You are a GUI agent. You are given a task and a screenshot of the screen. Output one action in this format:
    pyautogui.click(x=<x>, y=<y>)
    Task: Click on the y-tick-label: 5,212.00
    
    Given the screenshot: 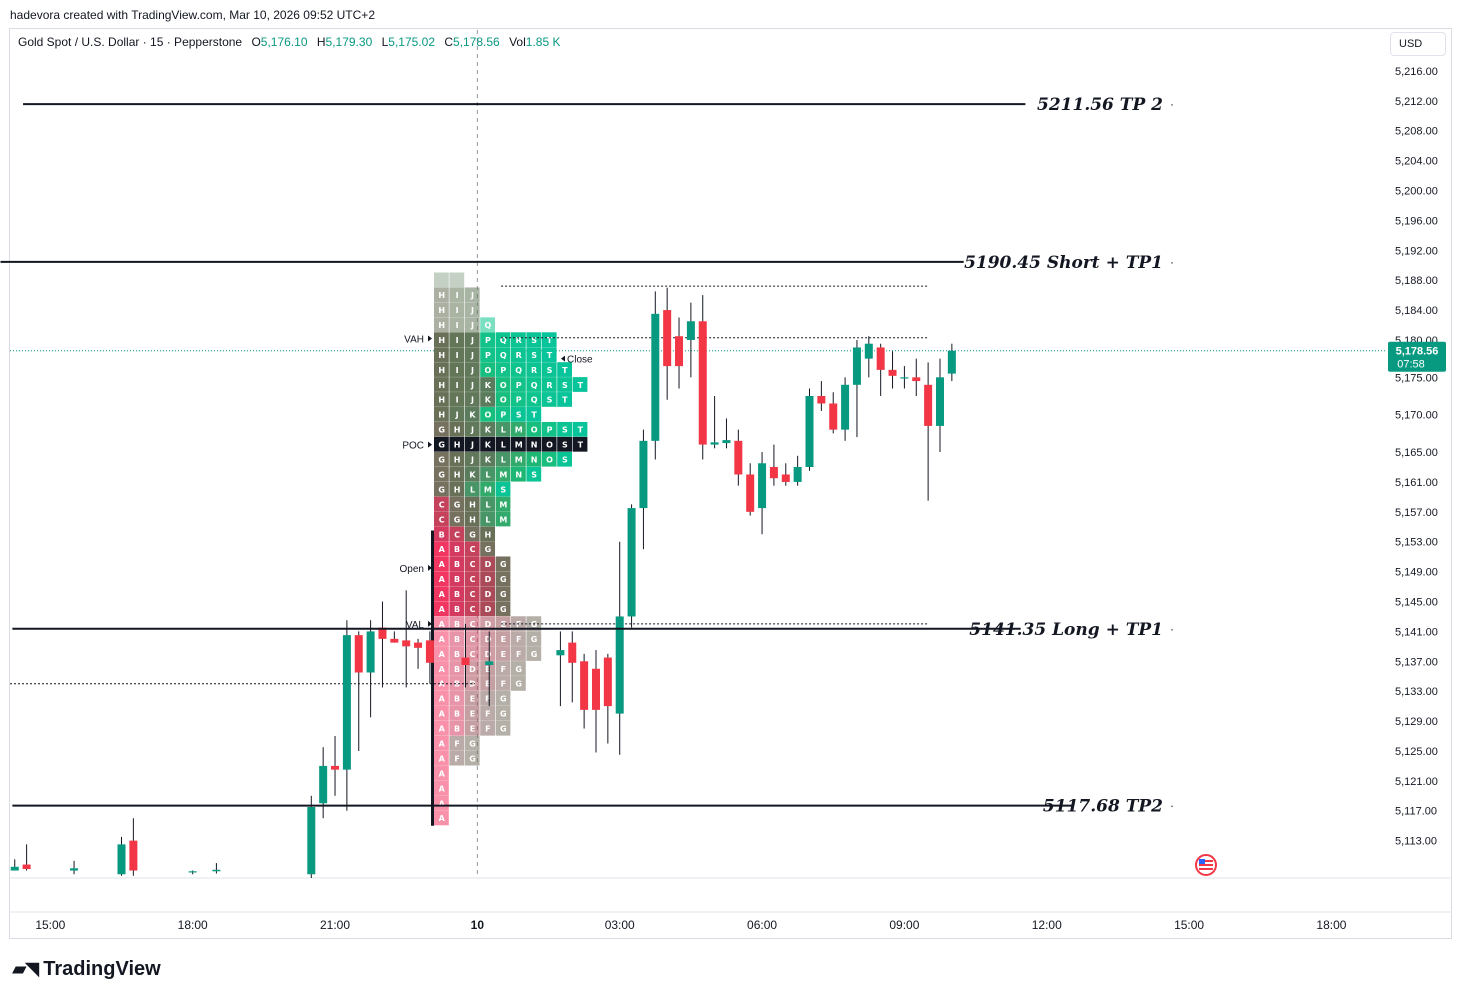 What is the action you would take?
    pyautogui.click(x=1416, y=102)
    